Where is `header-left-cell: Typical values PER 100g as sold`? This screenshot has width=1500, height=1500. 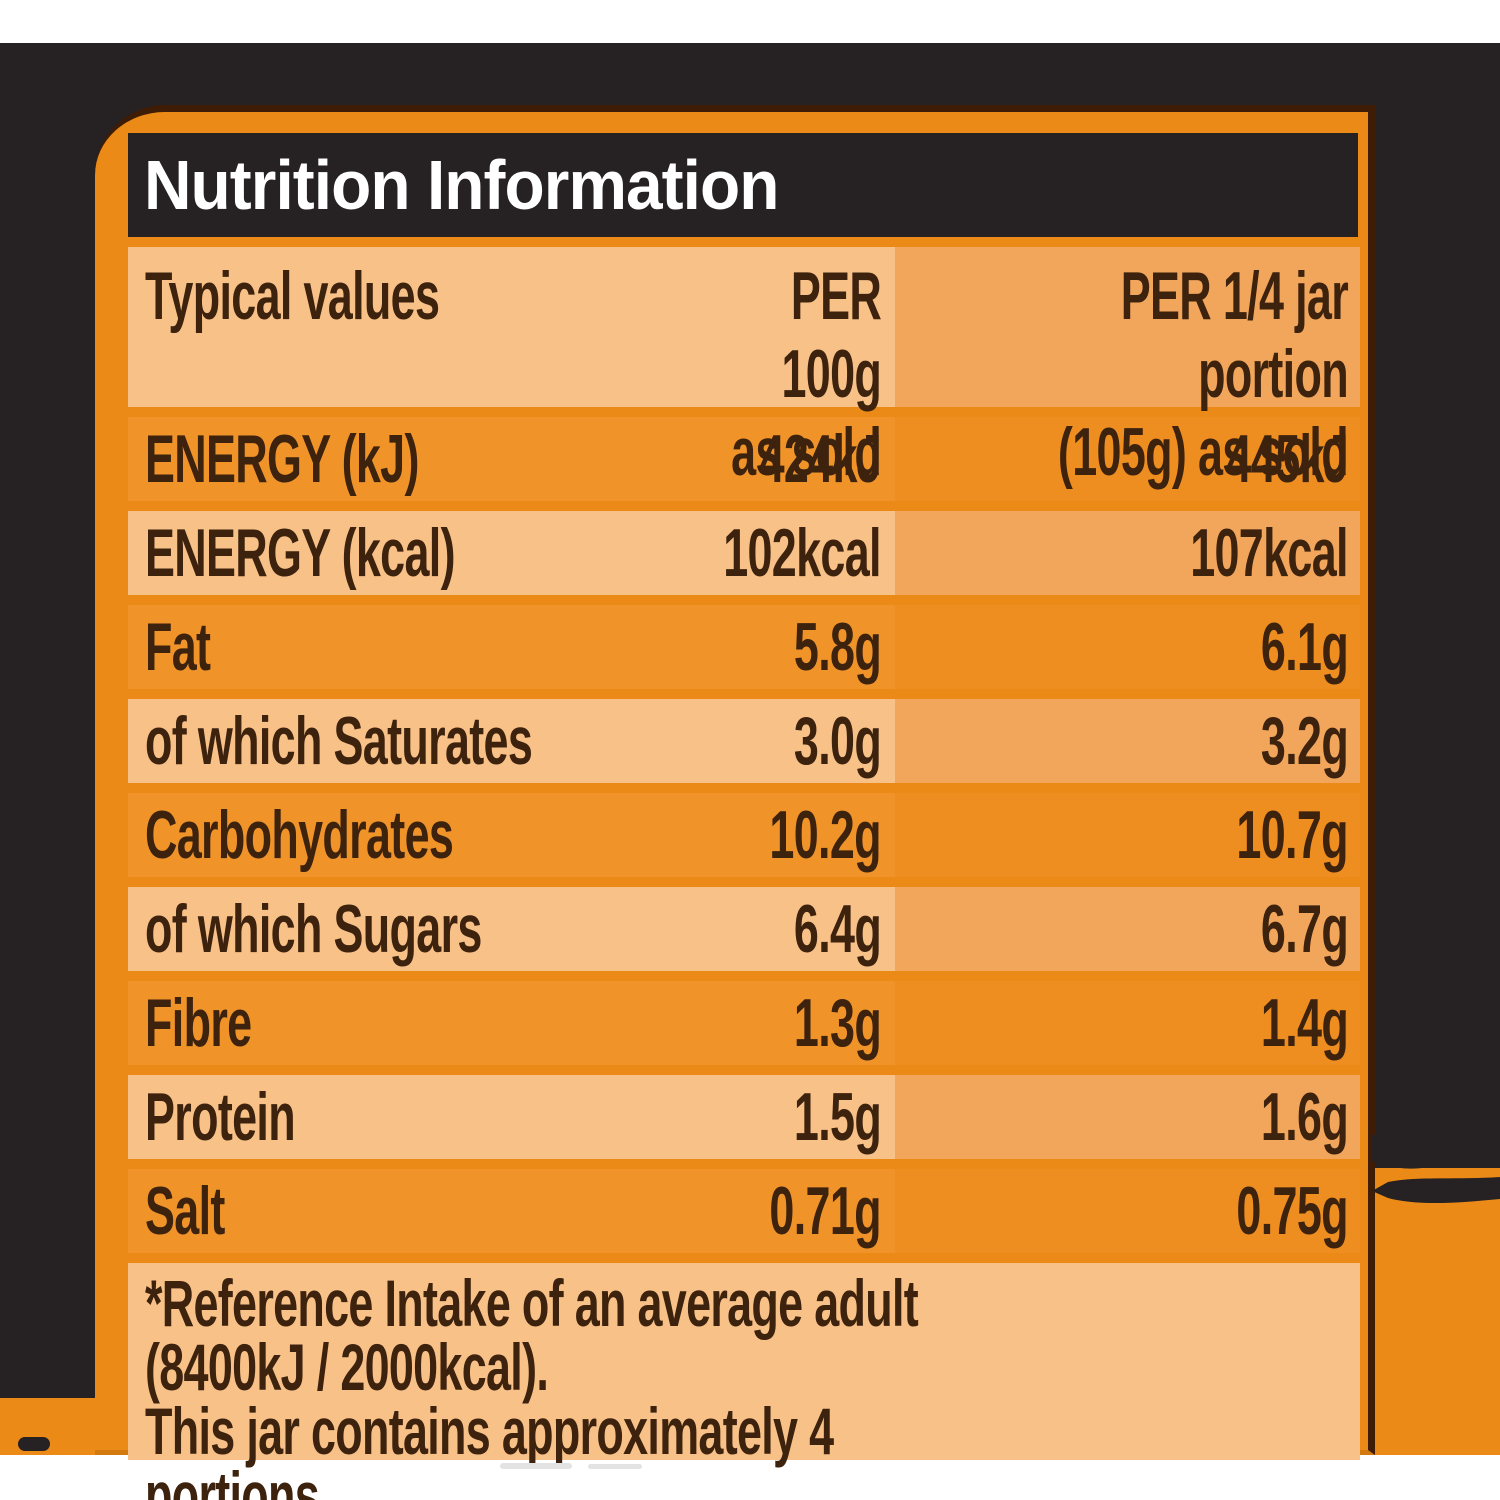
header-left-cell: Typical values PER 100g as sold is located at coordinates (511, 368).